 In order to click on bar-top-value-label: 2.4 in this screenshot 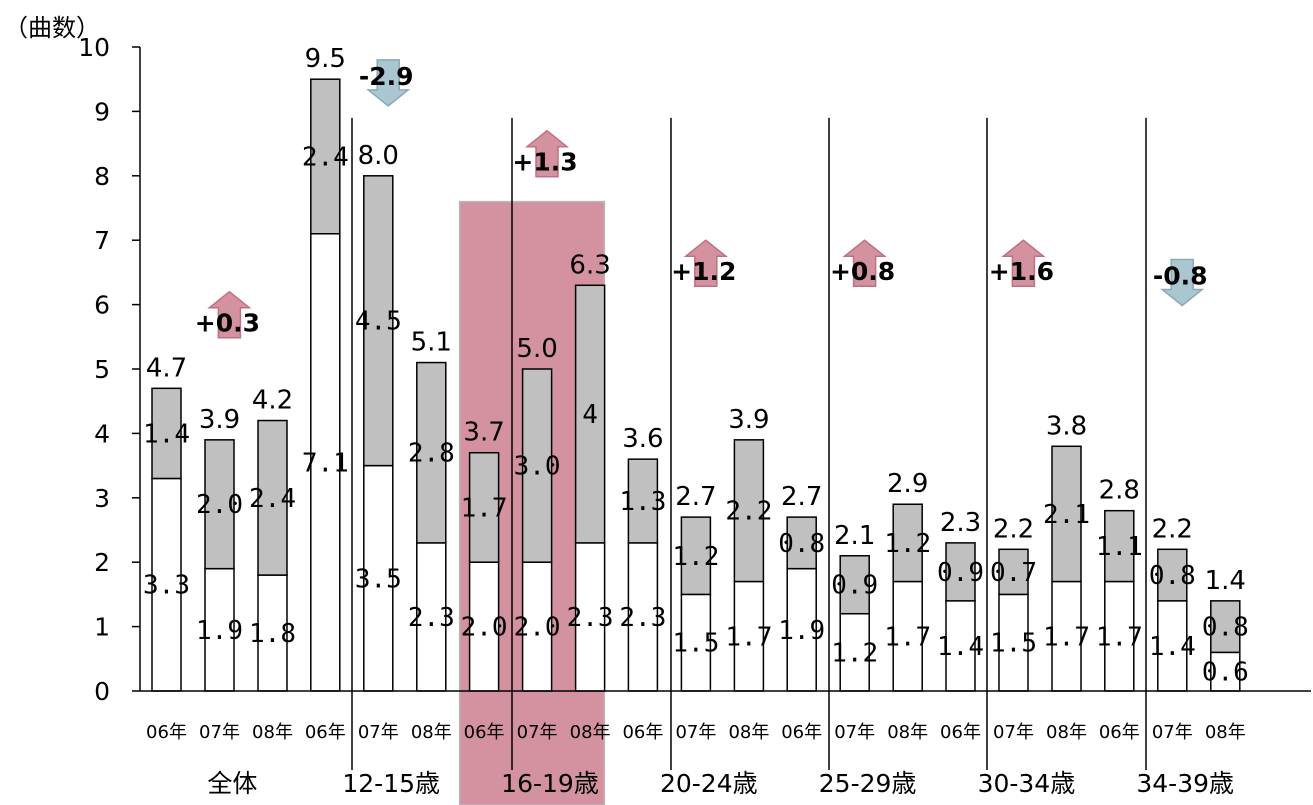, I will do `click(272, 499)`.